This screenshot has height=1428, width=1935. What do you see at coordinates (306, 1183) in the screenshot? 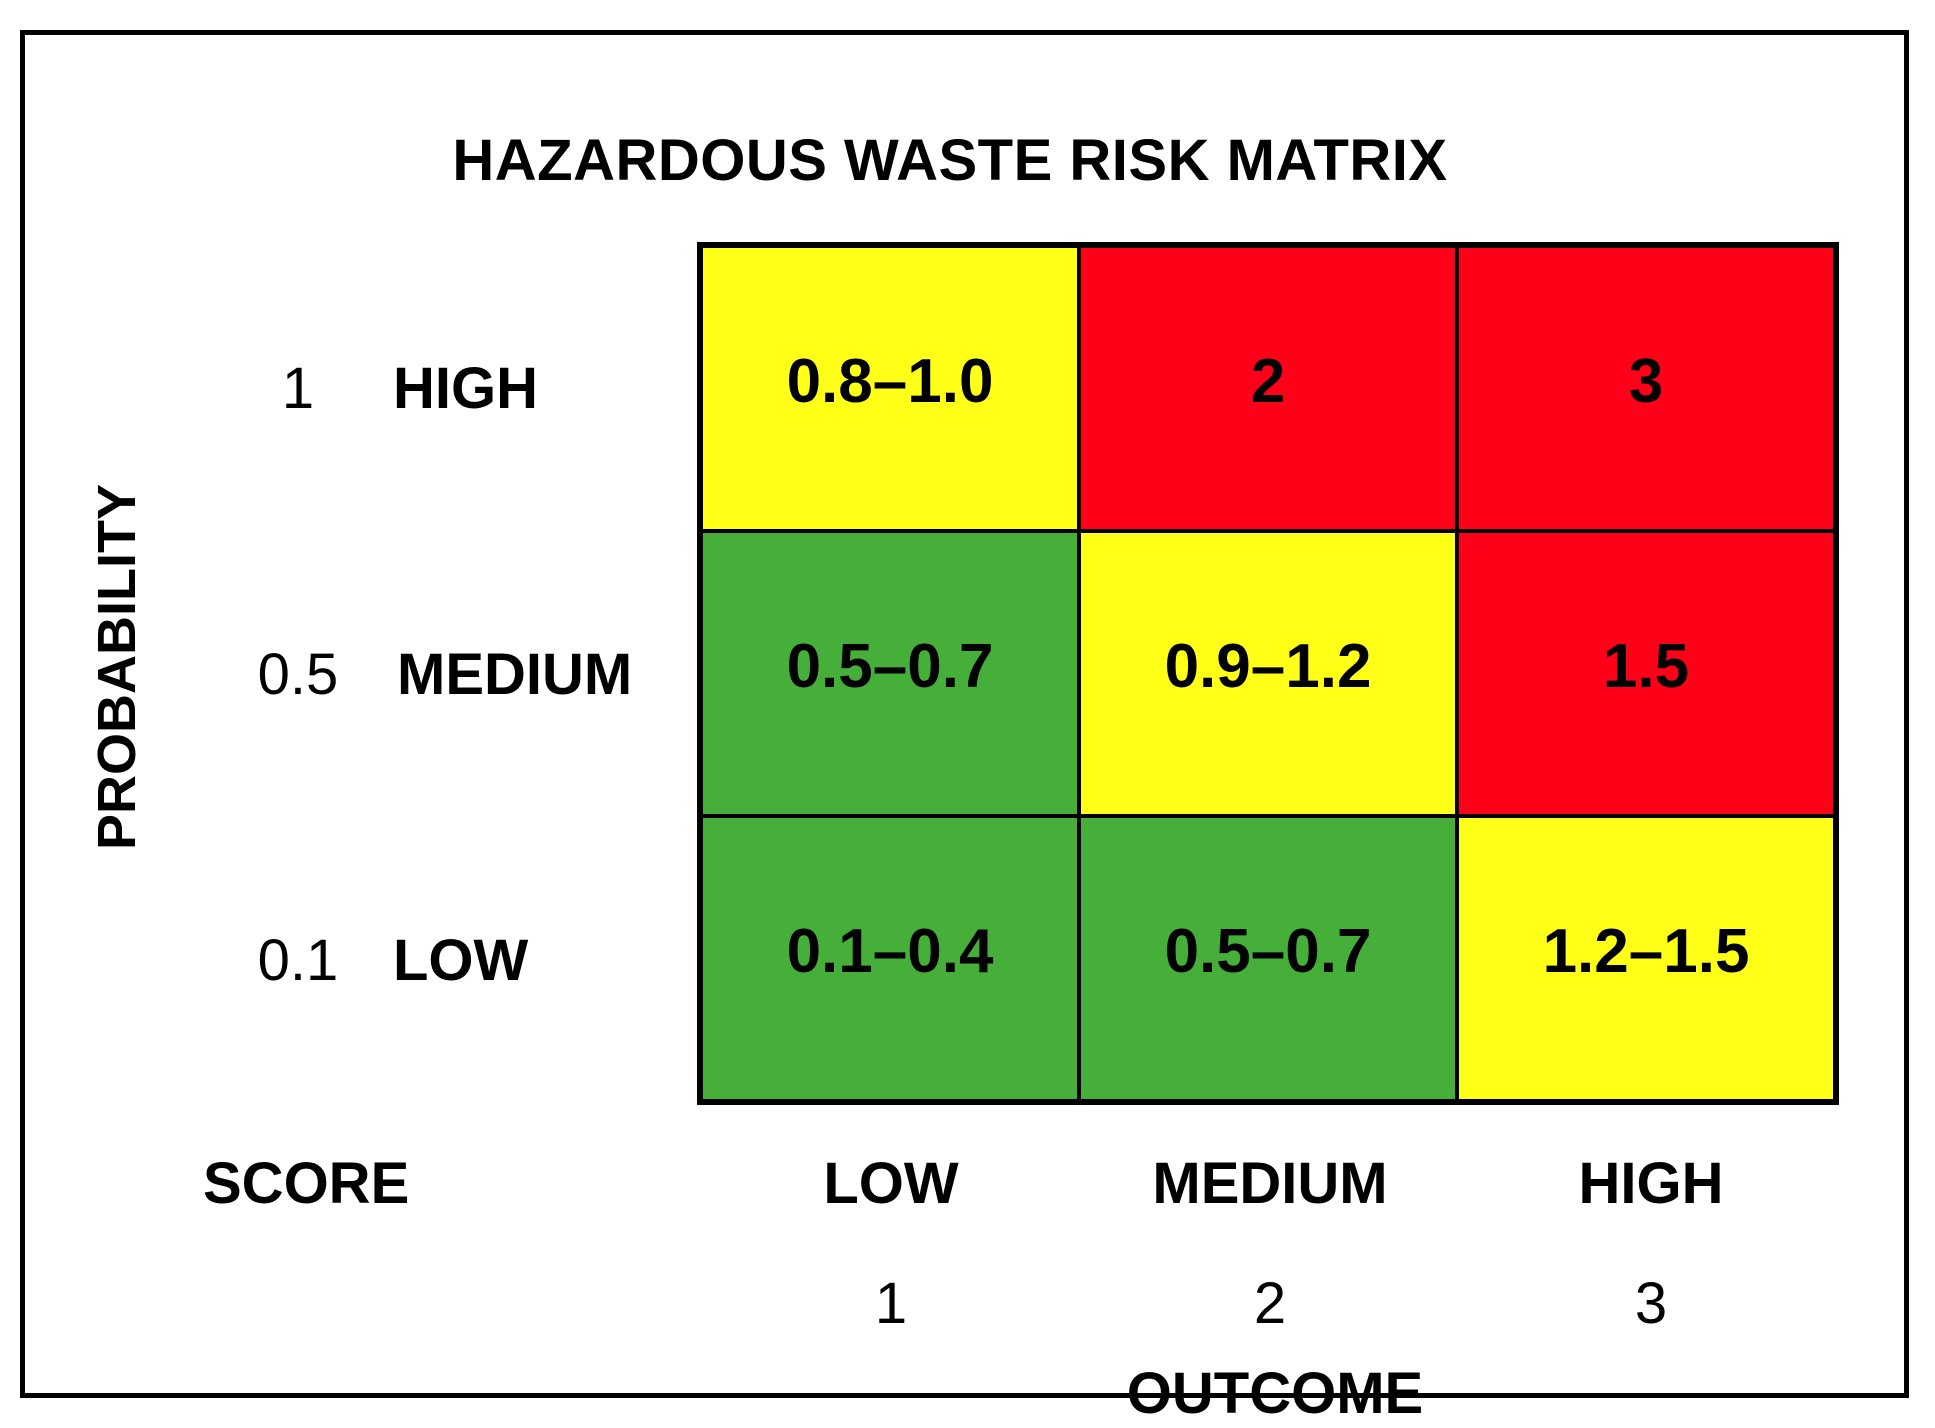
I see `score-label: SCORE` at bounding box center [306, 1183].